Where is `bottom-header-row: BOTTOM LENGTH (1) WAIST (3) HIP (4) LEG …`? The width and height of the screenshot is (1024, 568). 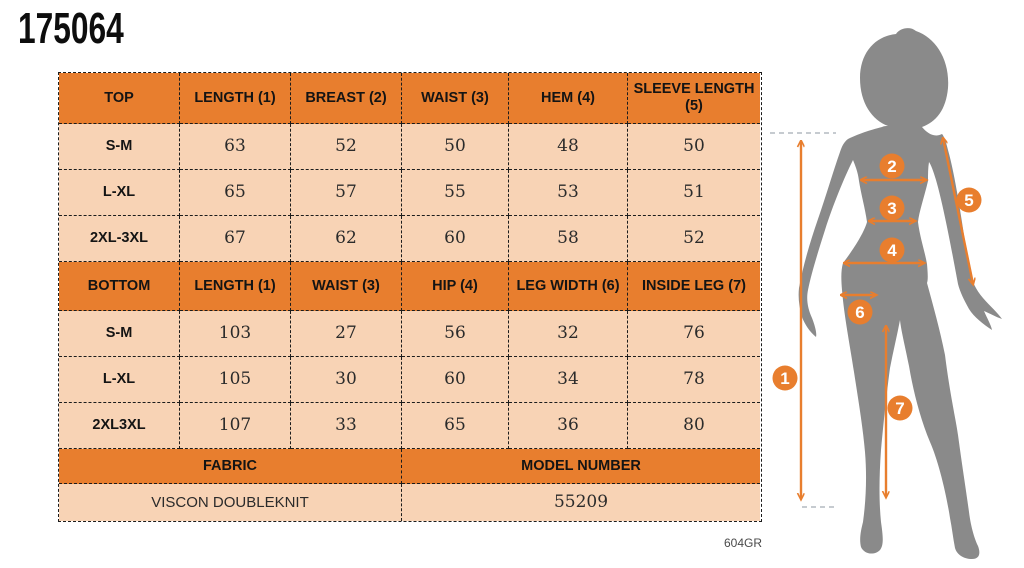 bottom-header-row: BOTTOM LENGTH (1) WAIST (3) HIP (4) LEG … is located at coordinates (410, 286).